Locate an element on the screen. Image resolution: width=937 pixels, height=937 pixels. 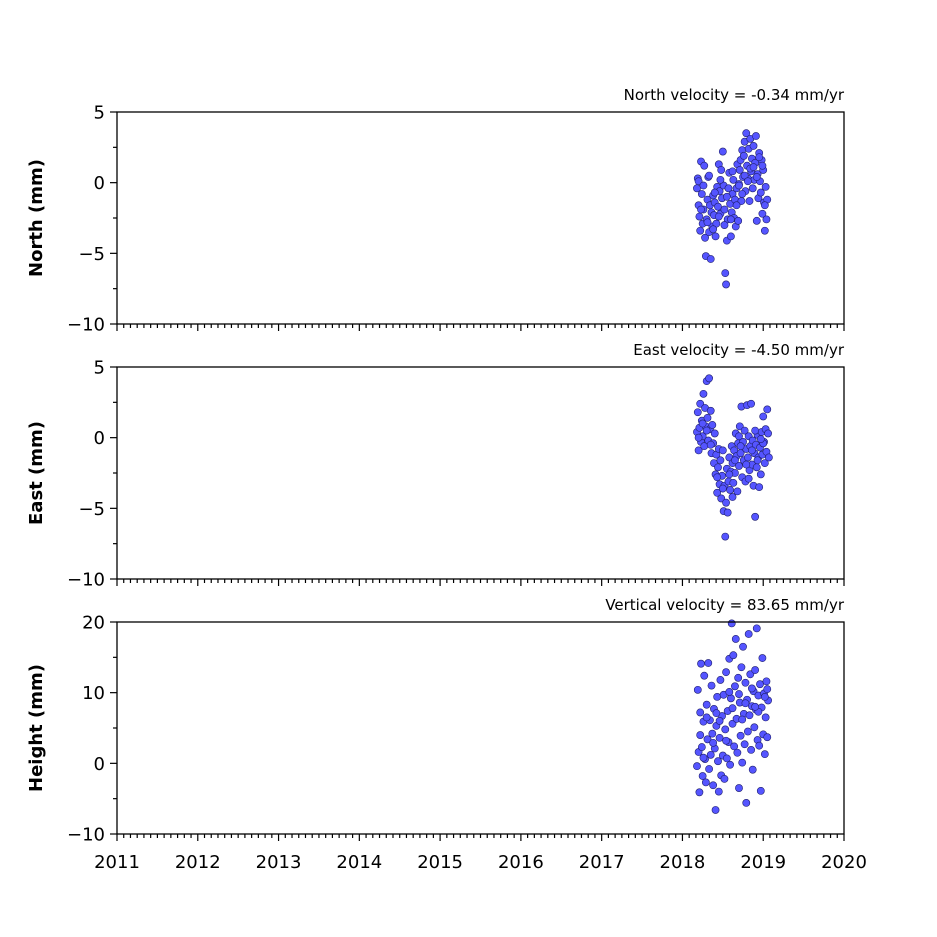
y-tick-label: 20 is located at coordinates (93, 623).